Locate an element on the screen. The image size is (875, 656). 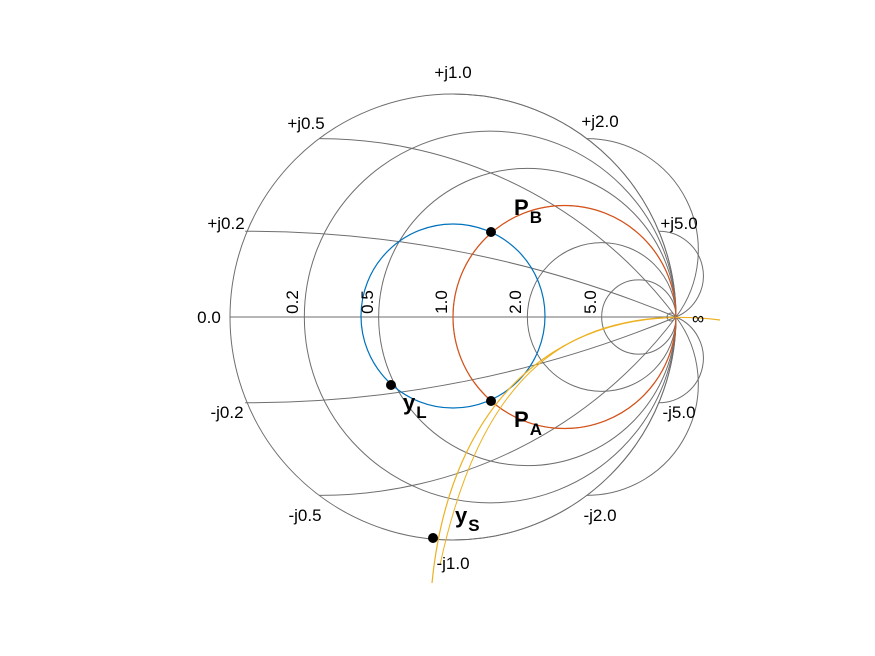
label-neg-j5.0: -j5.0 is located at coordinates (678, 412).